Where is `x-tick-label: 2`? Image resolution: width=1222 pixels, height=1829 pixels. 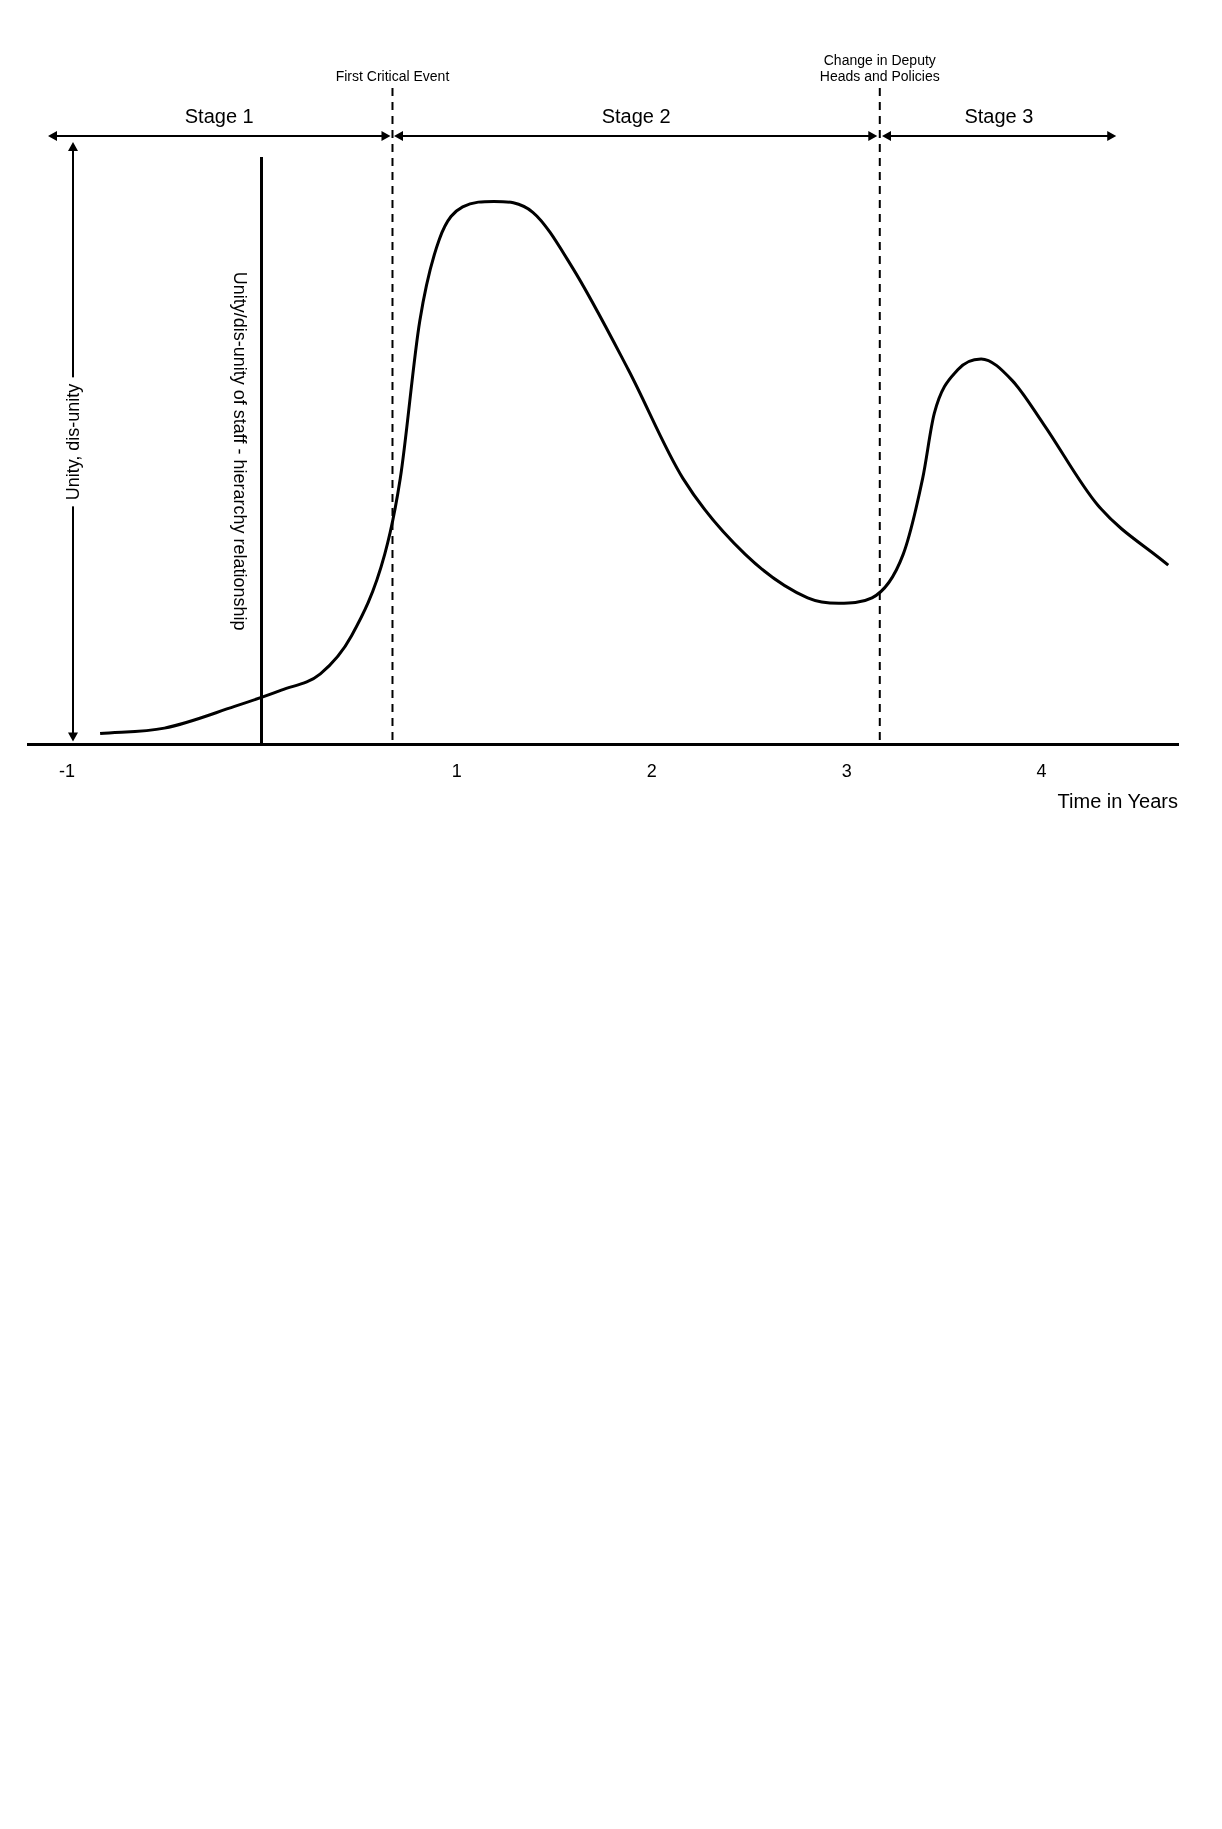
x-tick-label: 2 is located at coordinates (651, 771).